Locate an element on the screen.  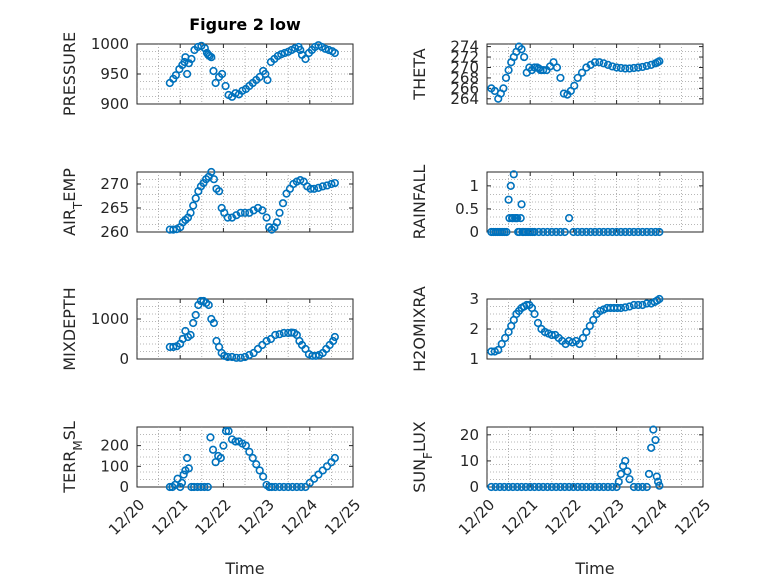
subplot-3: 260 265 270 AIRTEMP is located at coordinates (207, 204).